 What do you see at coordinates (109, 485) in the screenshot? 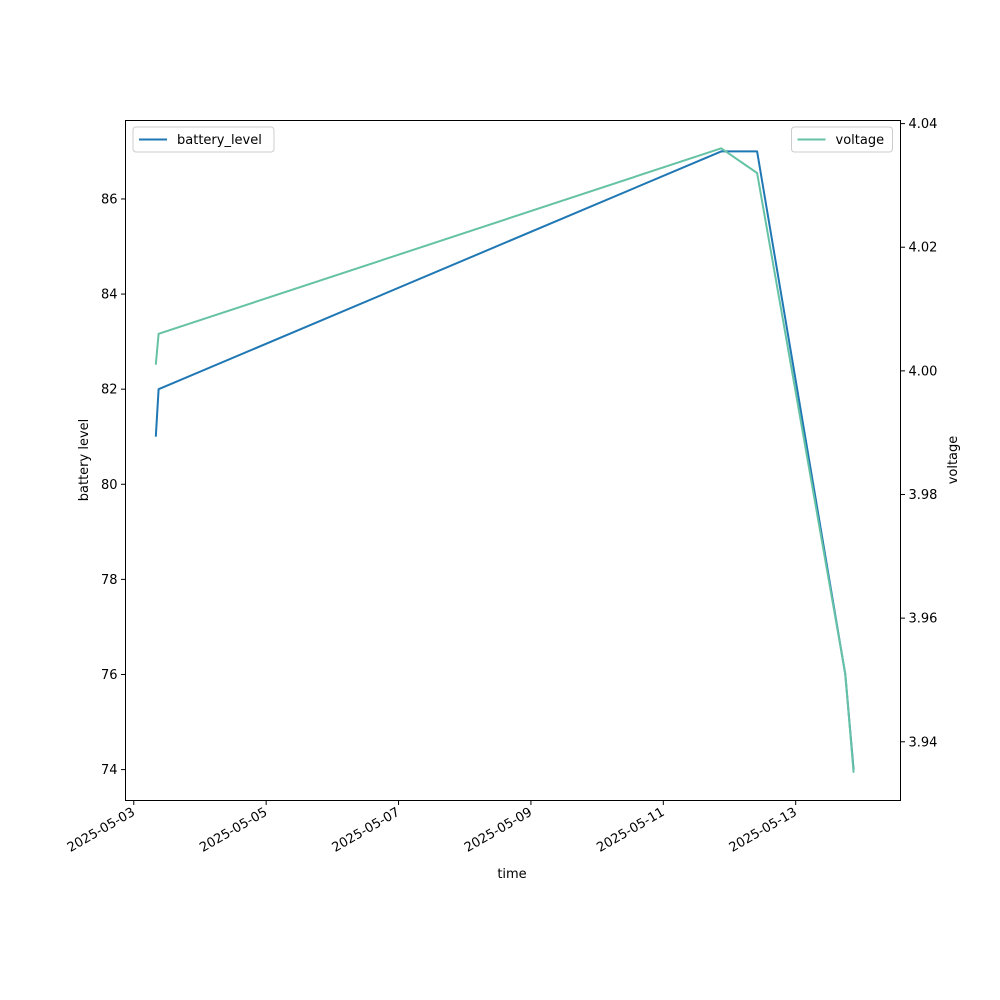
I see `y-tick-label: 80` at bounding box center [109, 485].